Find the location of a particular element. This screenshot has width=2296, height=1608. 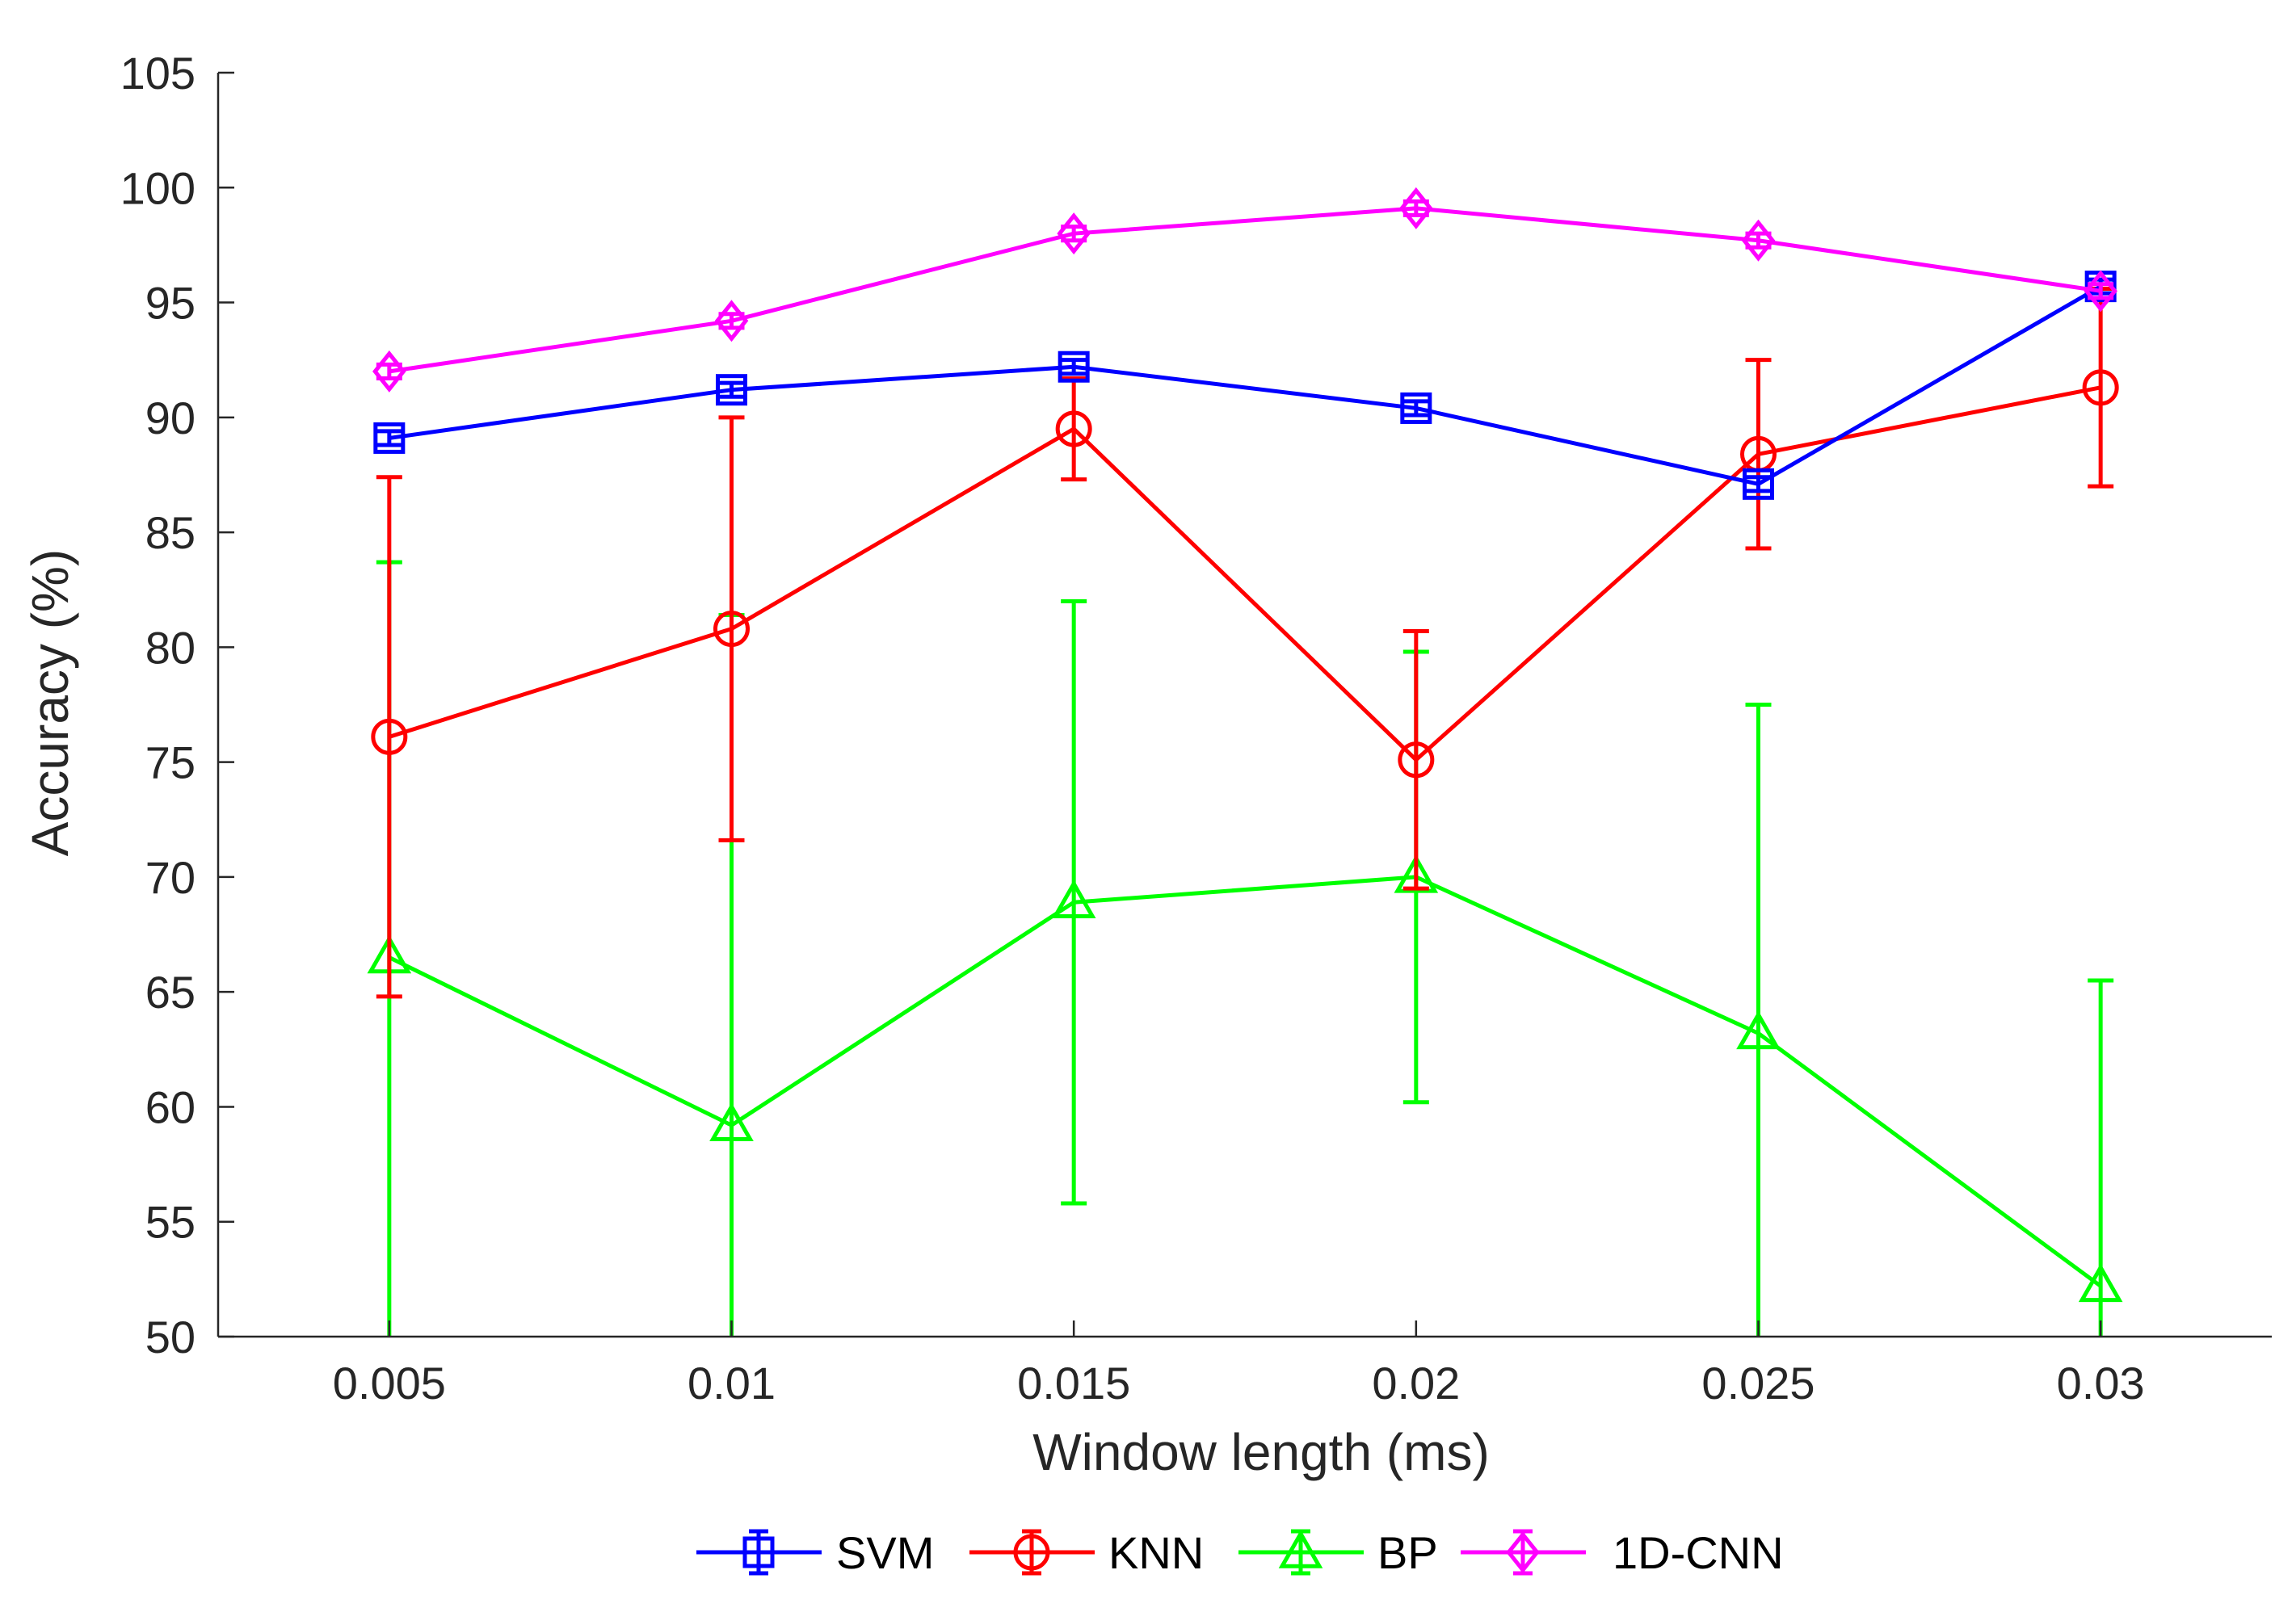

x-tick-label: 0.03 is located at coordinates (2101, 1383).